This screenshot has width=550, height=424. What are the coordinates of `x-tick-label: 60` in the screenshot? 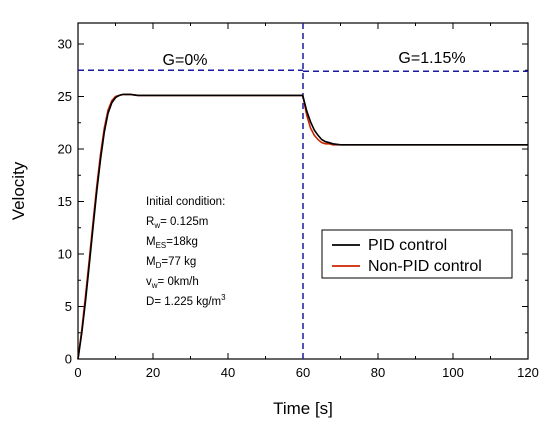 It's located at (303, 372).